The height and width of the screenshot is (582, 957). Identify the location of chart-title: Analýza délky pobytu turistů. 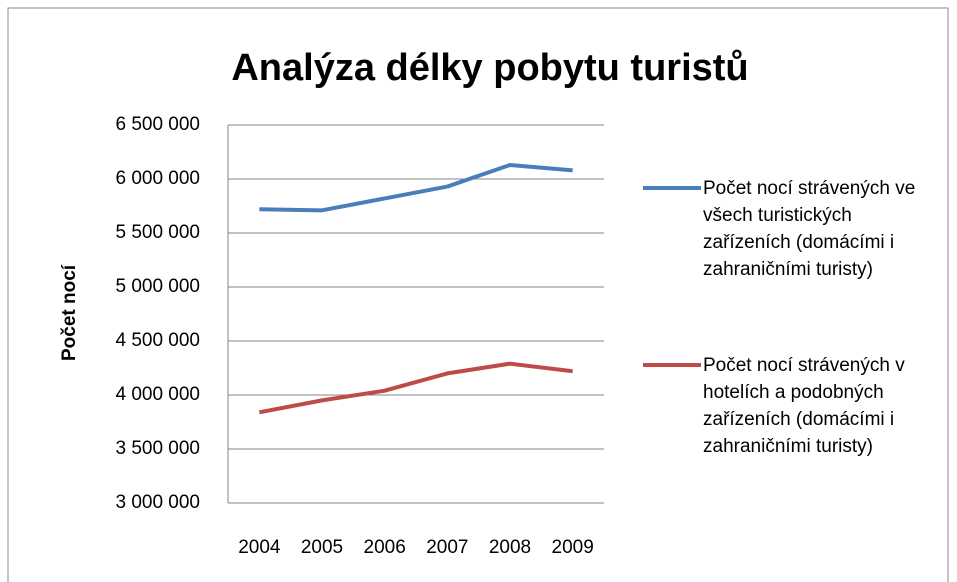
(489, 68).